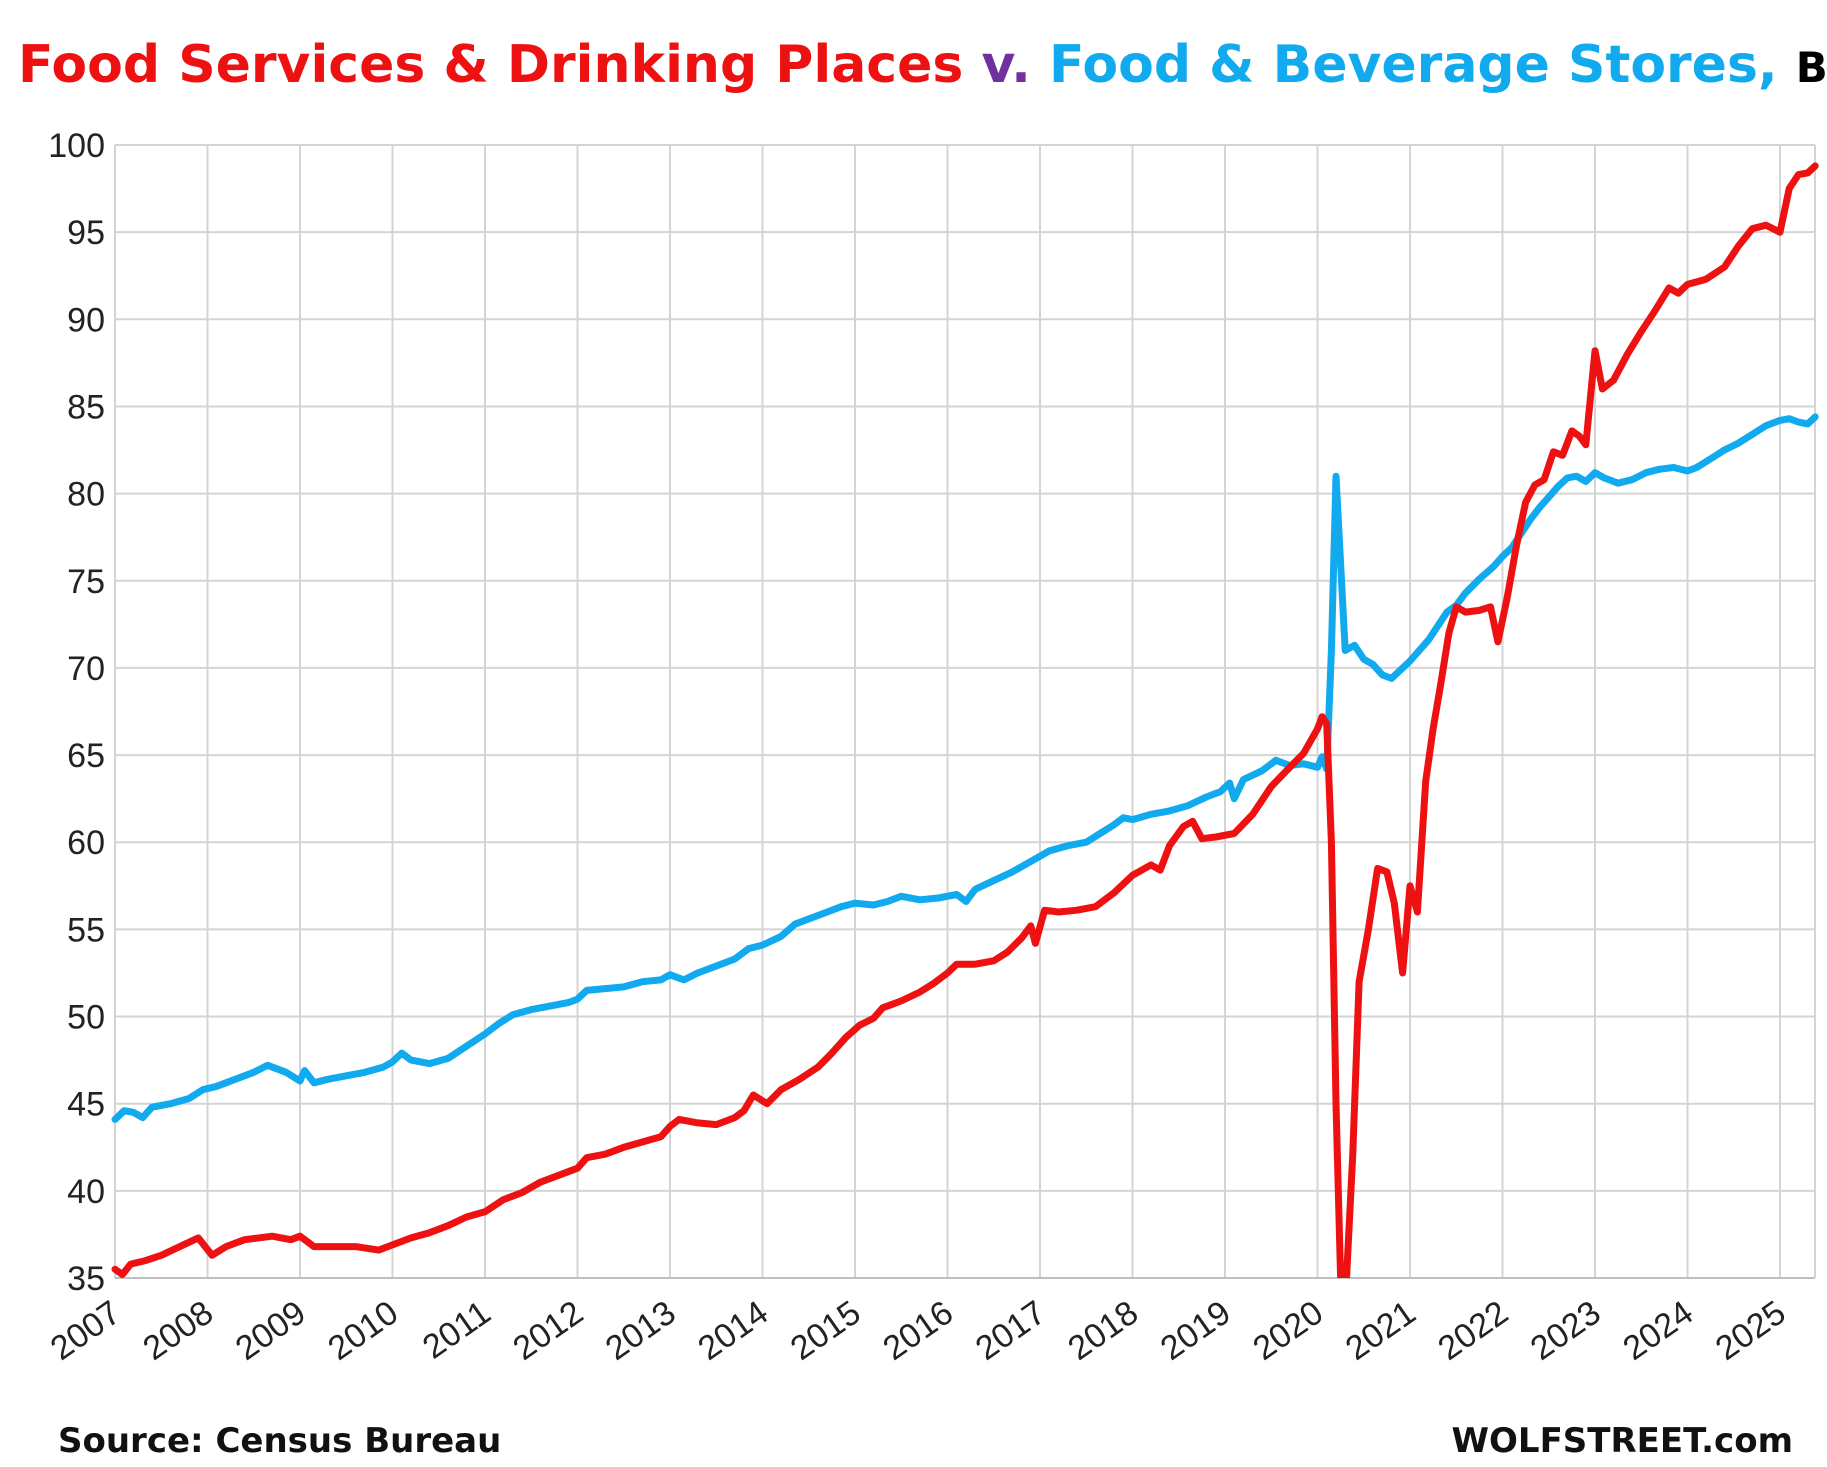 This screenshot has height=1467, width=1827. What do you see at coordinates (86, 1279) in the screenshot?
I see `y-tick-label: 35` at bounding box center [86, 1279].